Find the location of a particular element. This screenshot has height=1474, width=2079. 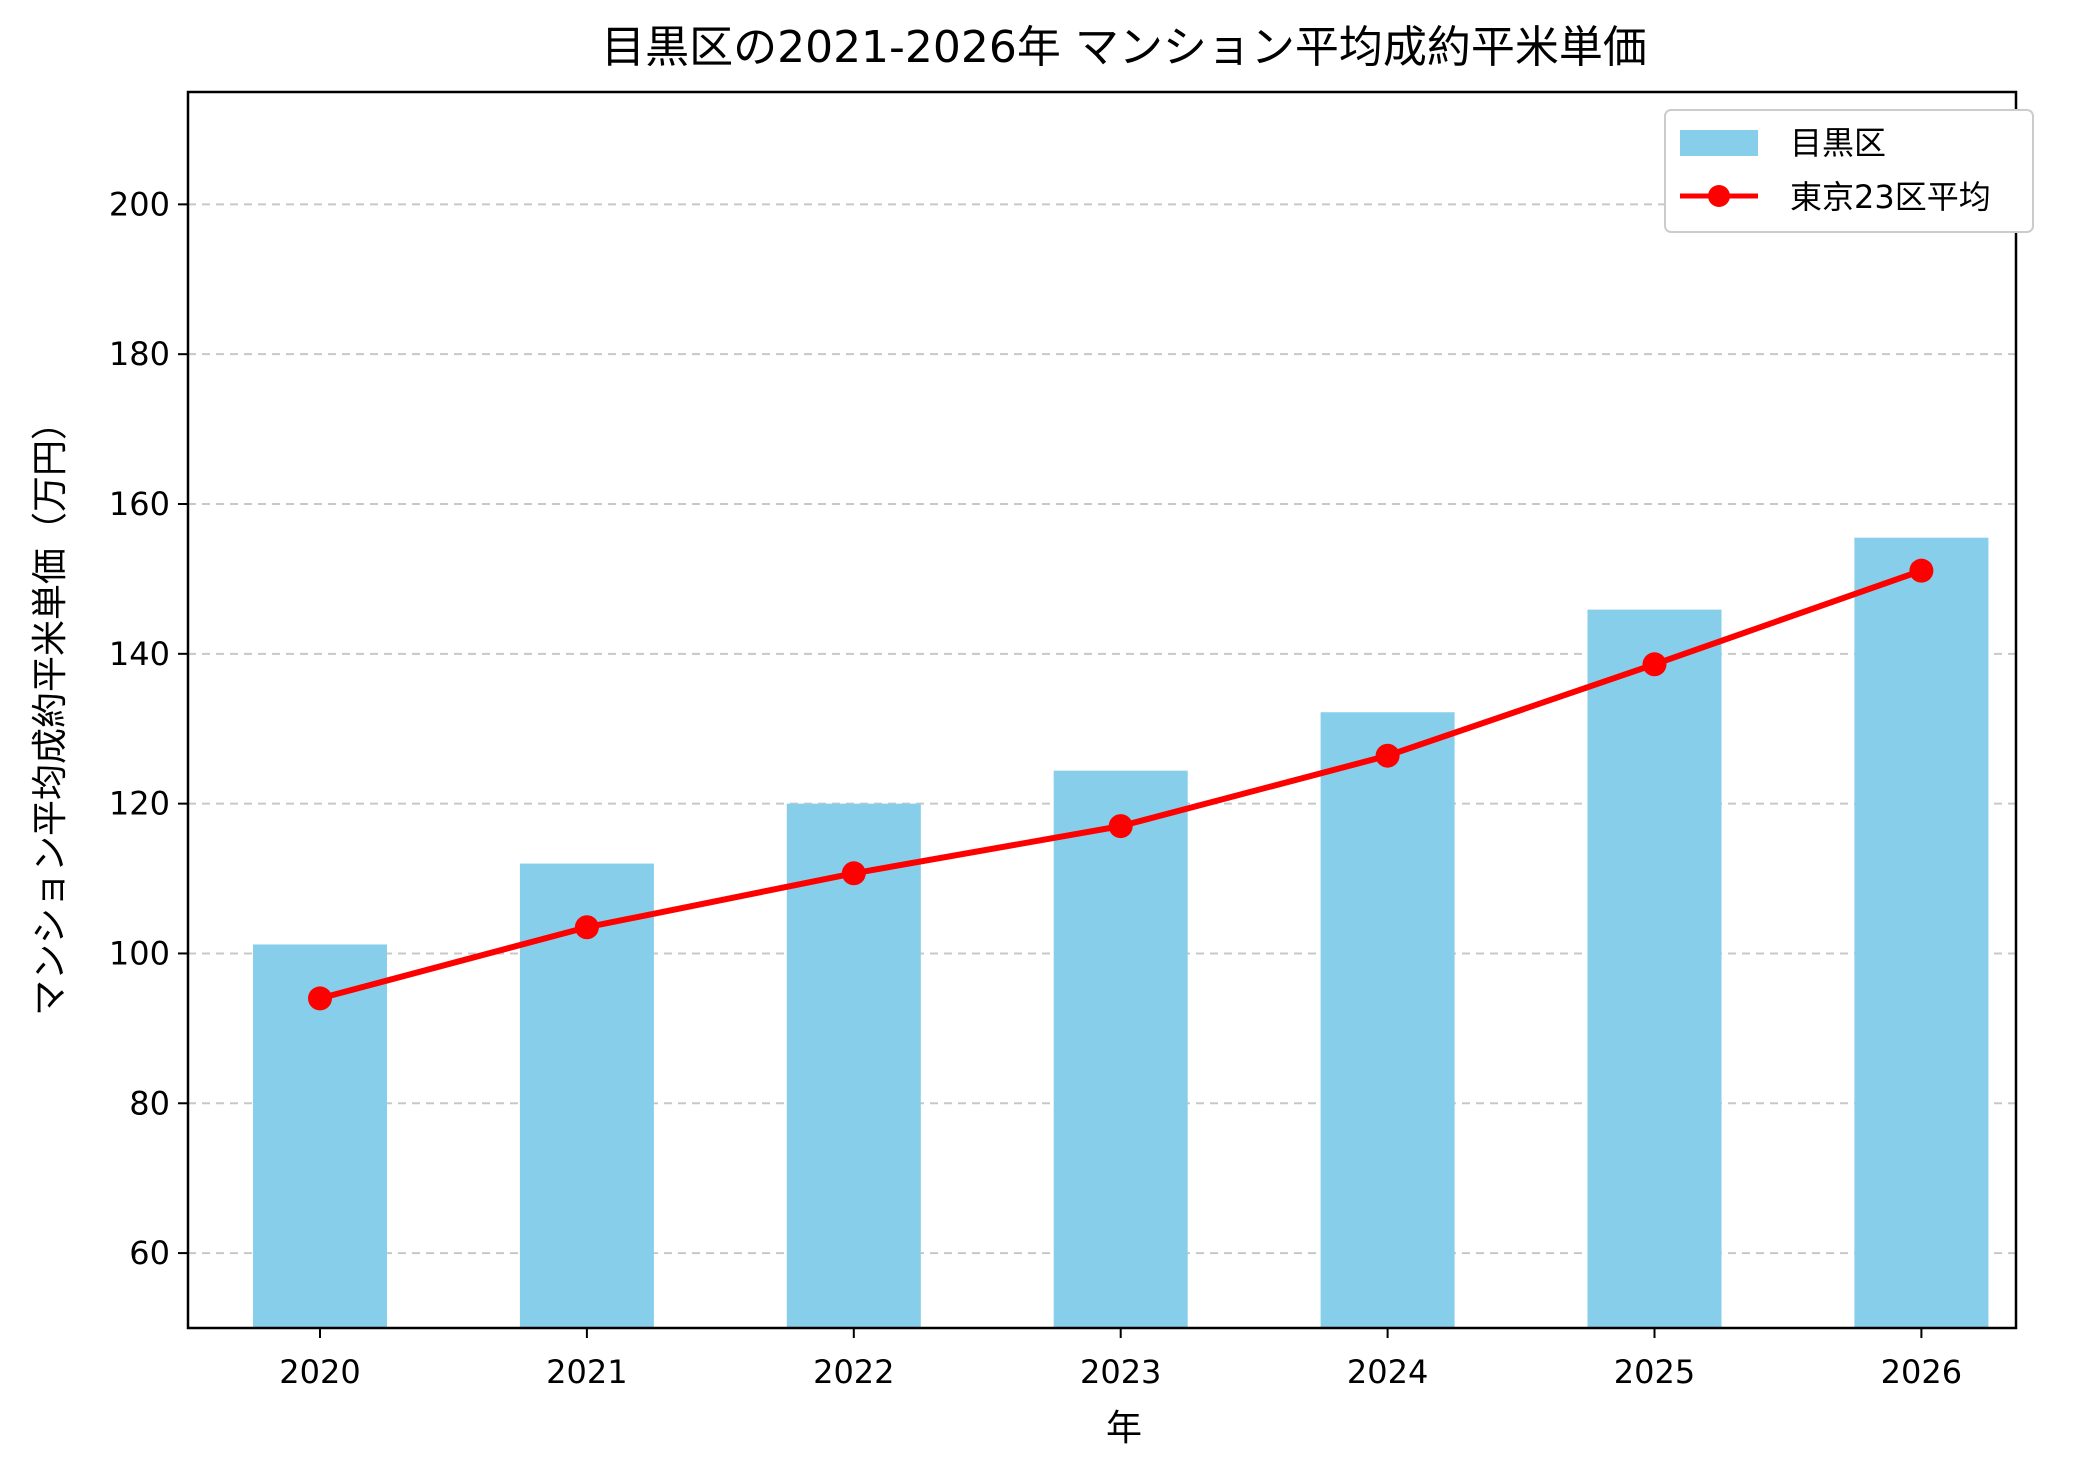

y-tick-label: 80 is located at coordinates (149, 1103).